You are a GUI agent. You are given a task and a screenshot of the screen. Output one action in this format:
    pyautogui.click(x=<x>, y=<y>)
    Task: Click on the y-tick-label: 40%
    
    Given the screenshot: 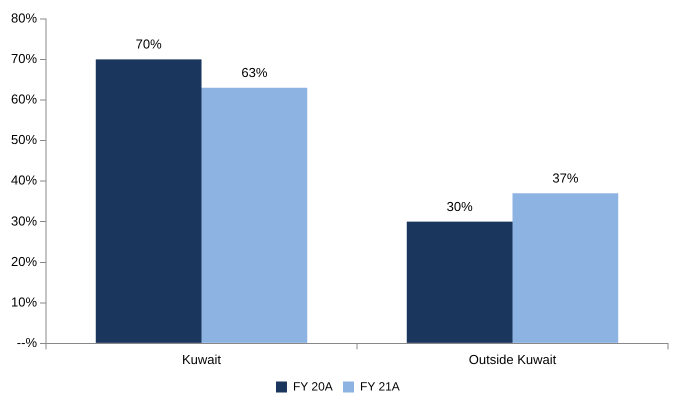 What is the action you would take?
    pyautogui.click(x=24, y=180)
    